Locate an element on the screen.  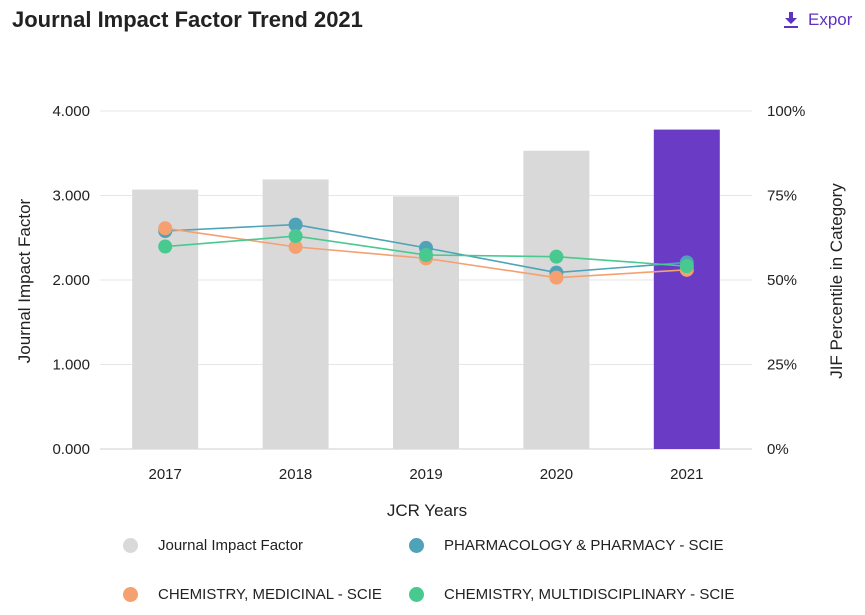
legend-label: CHEMISTRY, MULTIDISCIPLINARY - SCIE is located at coordinates (589, 594).